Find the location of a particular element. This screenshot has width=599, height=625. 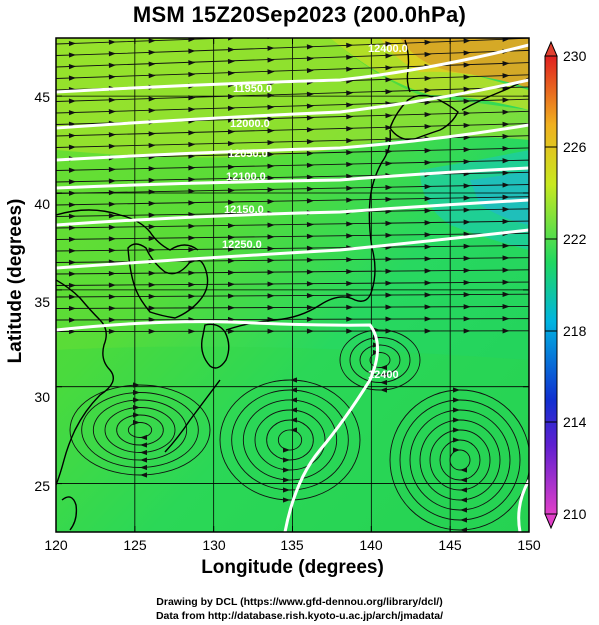

x-tick-label: 120 is located at coordinates (56, 545).